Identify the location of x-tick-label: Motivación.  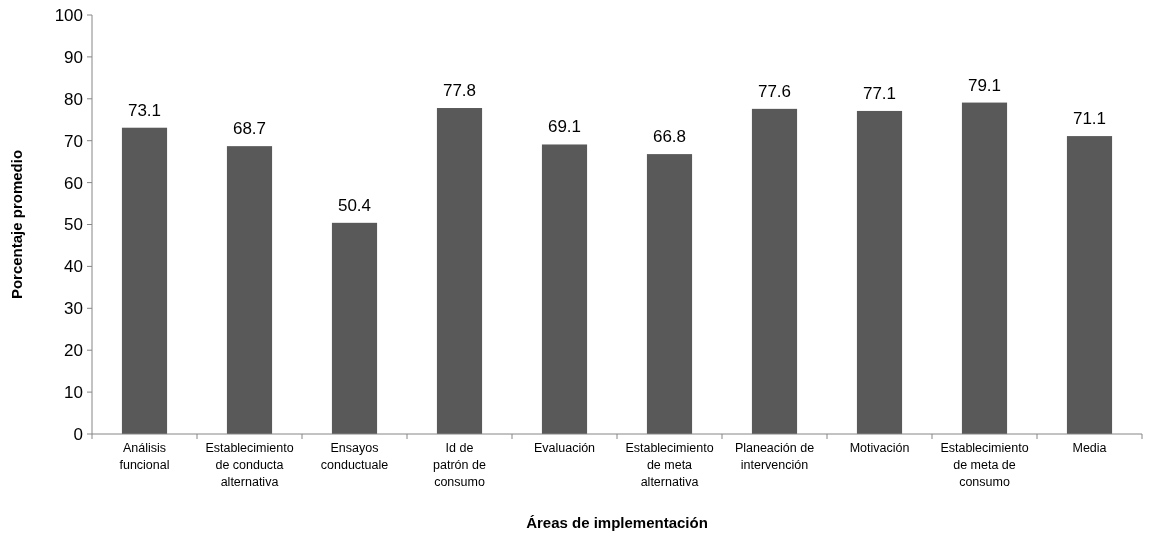
(879, 448).